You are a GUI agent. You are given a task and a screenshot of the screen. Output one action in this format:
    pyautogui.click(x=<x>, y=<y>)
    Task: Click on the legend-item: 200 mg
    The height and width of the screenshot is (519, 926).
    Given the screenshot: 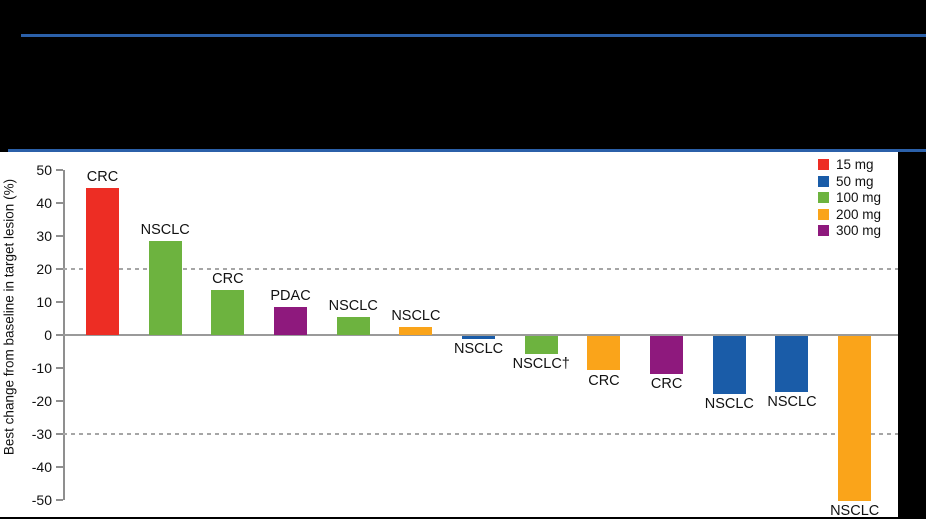 What is the action you would take?
    pyautogui.click(x=850, y=214)
    